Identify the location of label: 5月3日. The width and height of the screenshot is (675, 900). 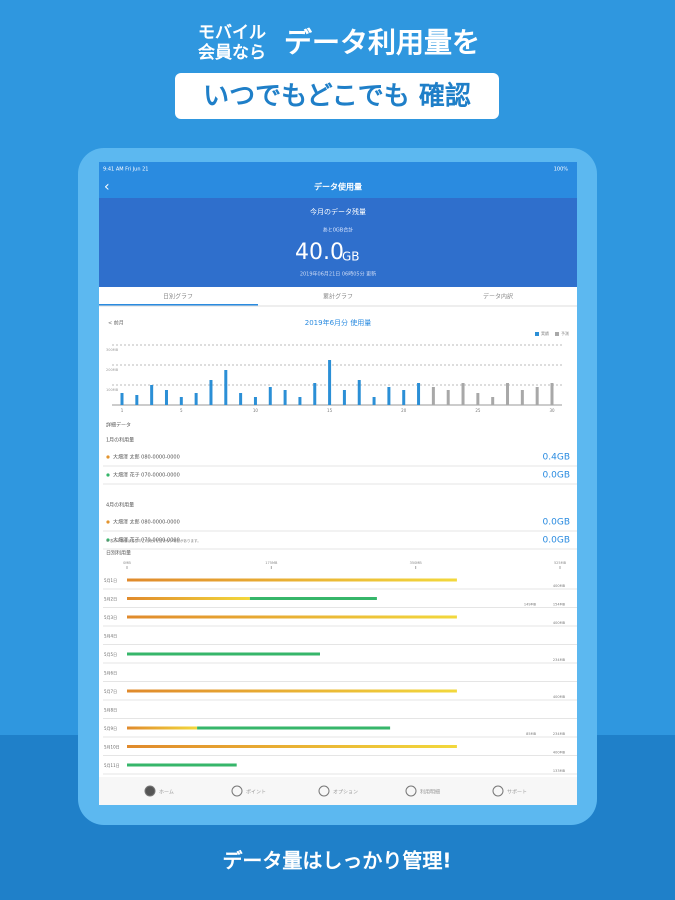
(110, 617).